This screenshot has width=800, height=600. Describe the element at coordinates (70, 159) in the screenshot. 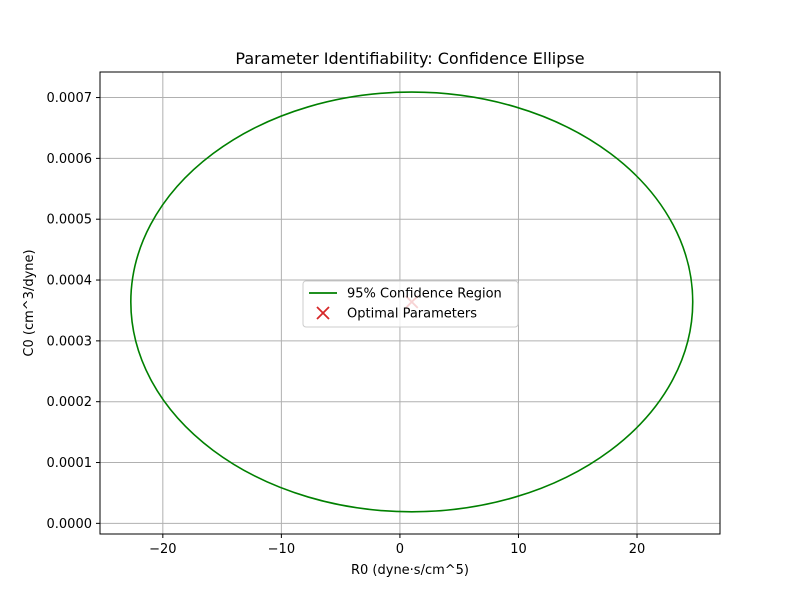

I see `y-tick-label: 0.0006` at that location.